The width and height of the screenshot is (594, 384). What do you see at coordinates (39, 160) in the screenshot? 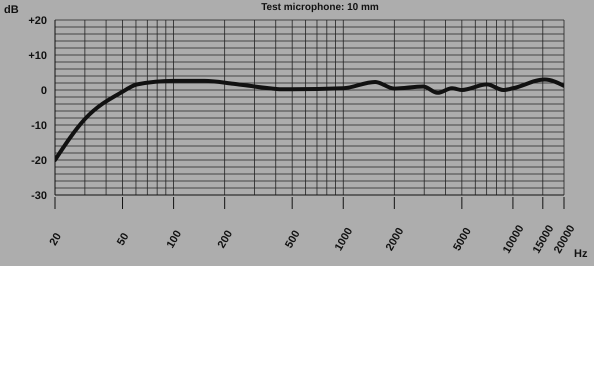
I see `y-tick-label: -20` at bounding box center [39, 160].